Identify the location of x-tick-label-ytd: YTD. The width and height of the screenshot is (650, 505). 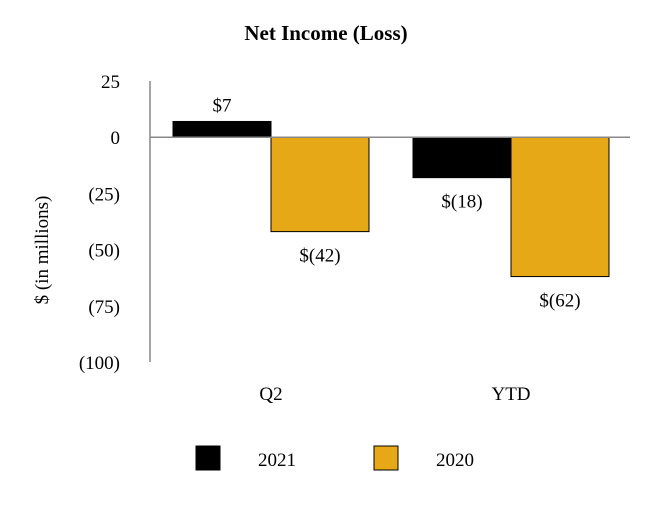
(510, 394).